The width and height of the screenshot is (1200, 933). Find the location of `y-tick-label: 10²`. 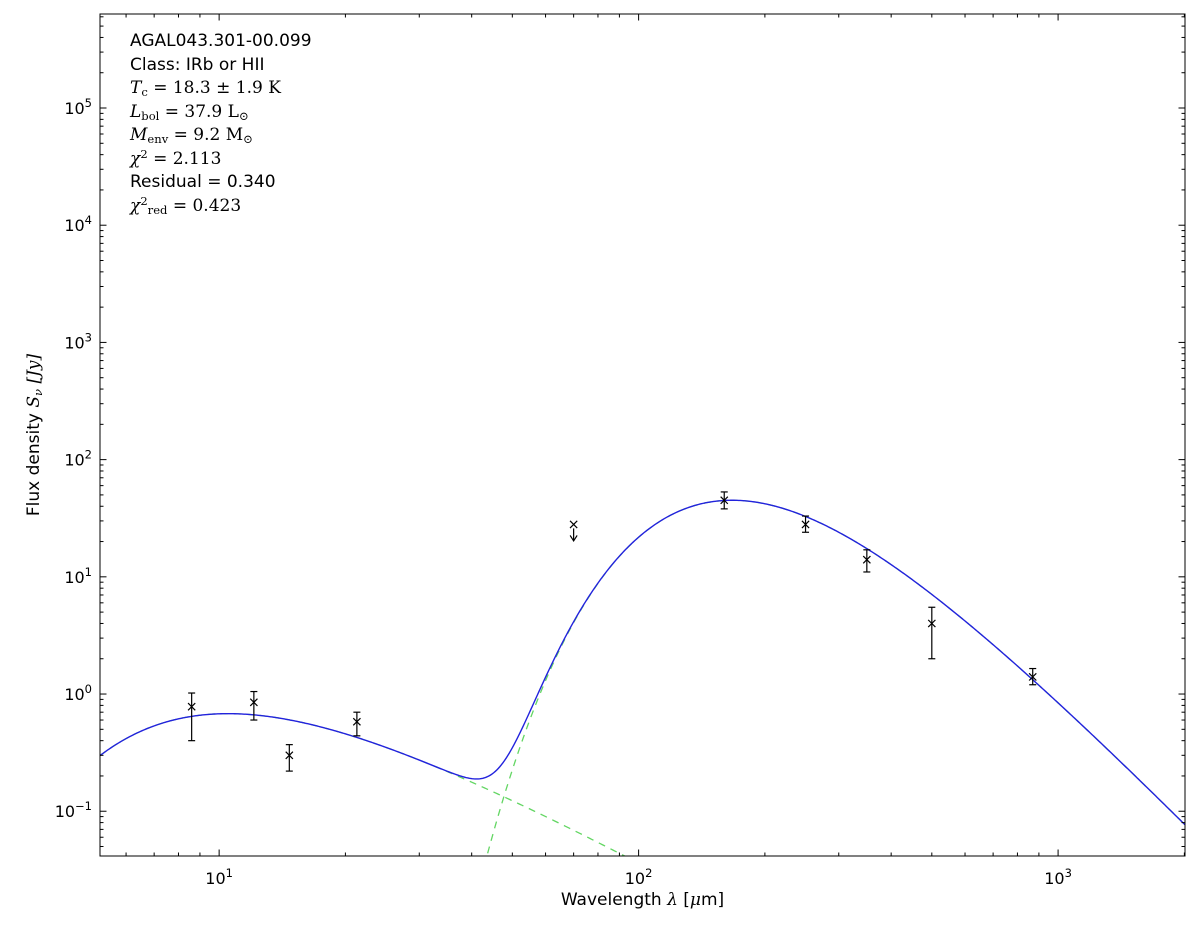

y-tick-label: 10² is located at coordinates (78, 459).